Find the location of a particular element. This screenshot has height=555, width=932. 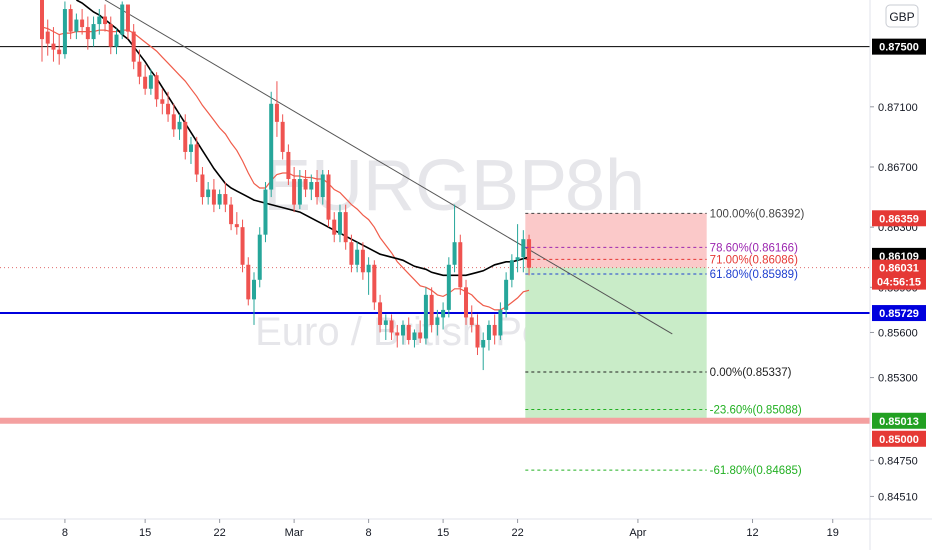

stop-loss-zone is located at coordinates (616, 240).